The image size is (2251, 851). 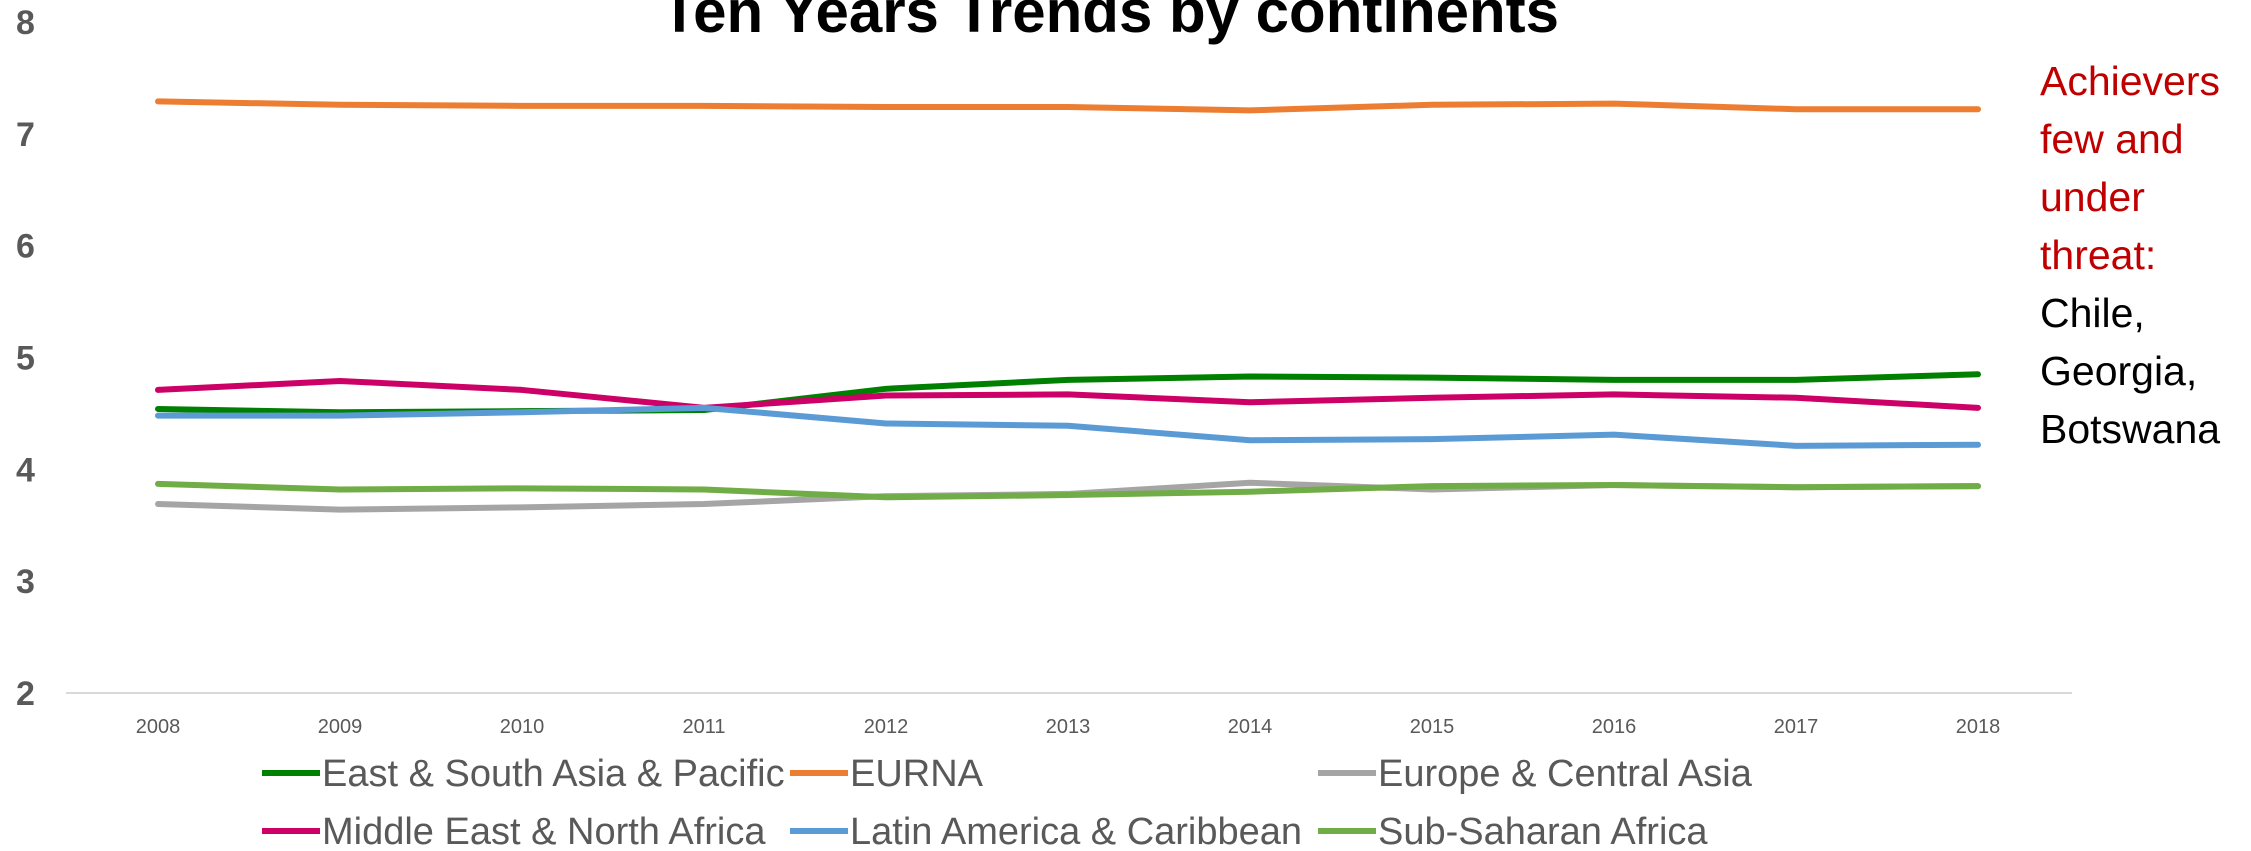 I want to click on annotation-line: Achievers, so click(x=2130, y=81).